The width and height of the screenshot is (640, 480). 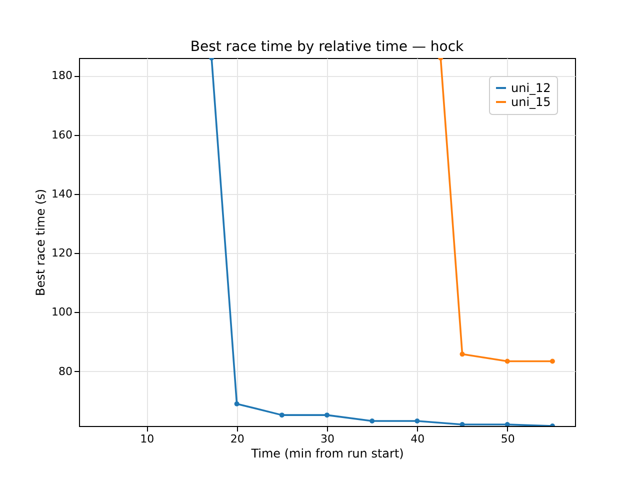 What do you see at coordinates (65, 371) in the screenshot?
I see `y-tick-label: 80` at bounding box center [65, 371].